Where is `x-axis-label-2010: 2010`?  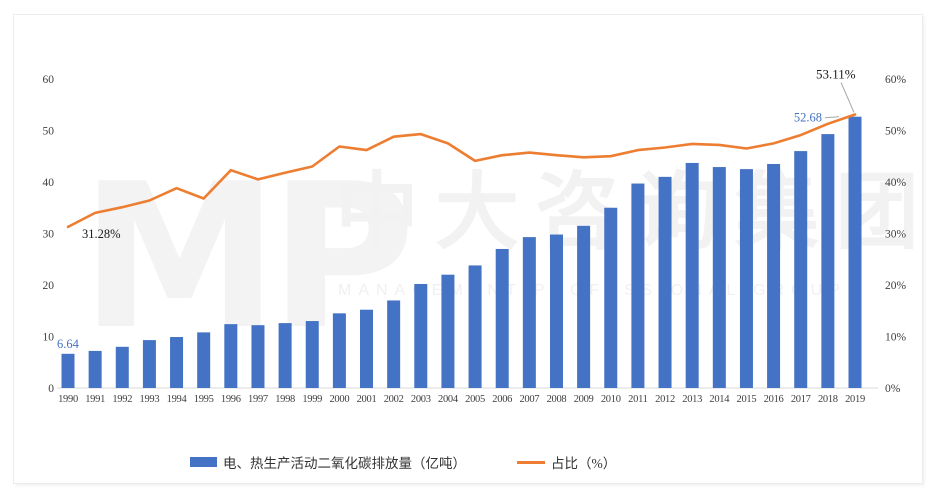
x-axis-label-2010: 2010 is located at coordinates (611, 399).